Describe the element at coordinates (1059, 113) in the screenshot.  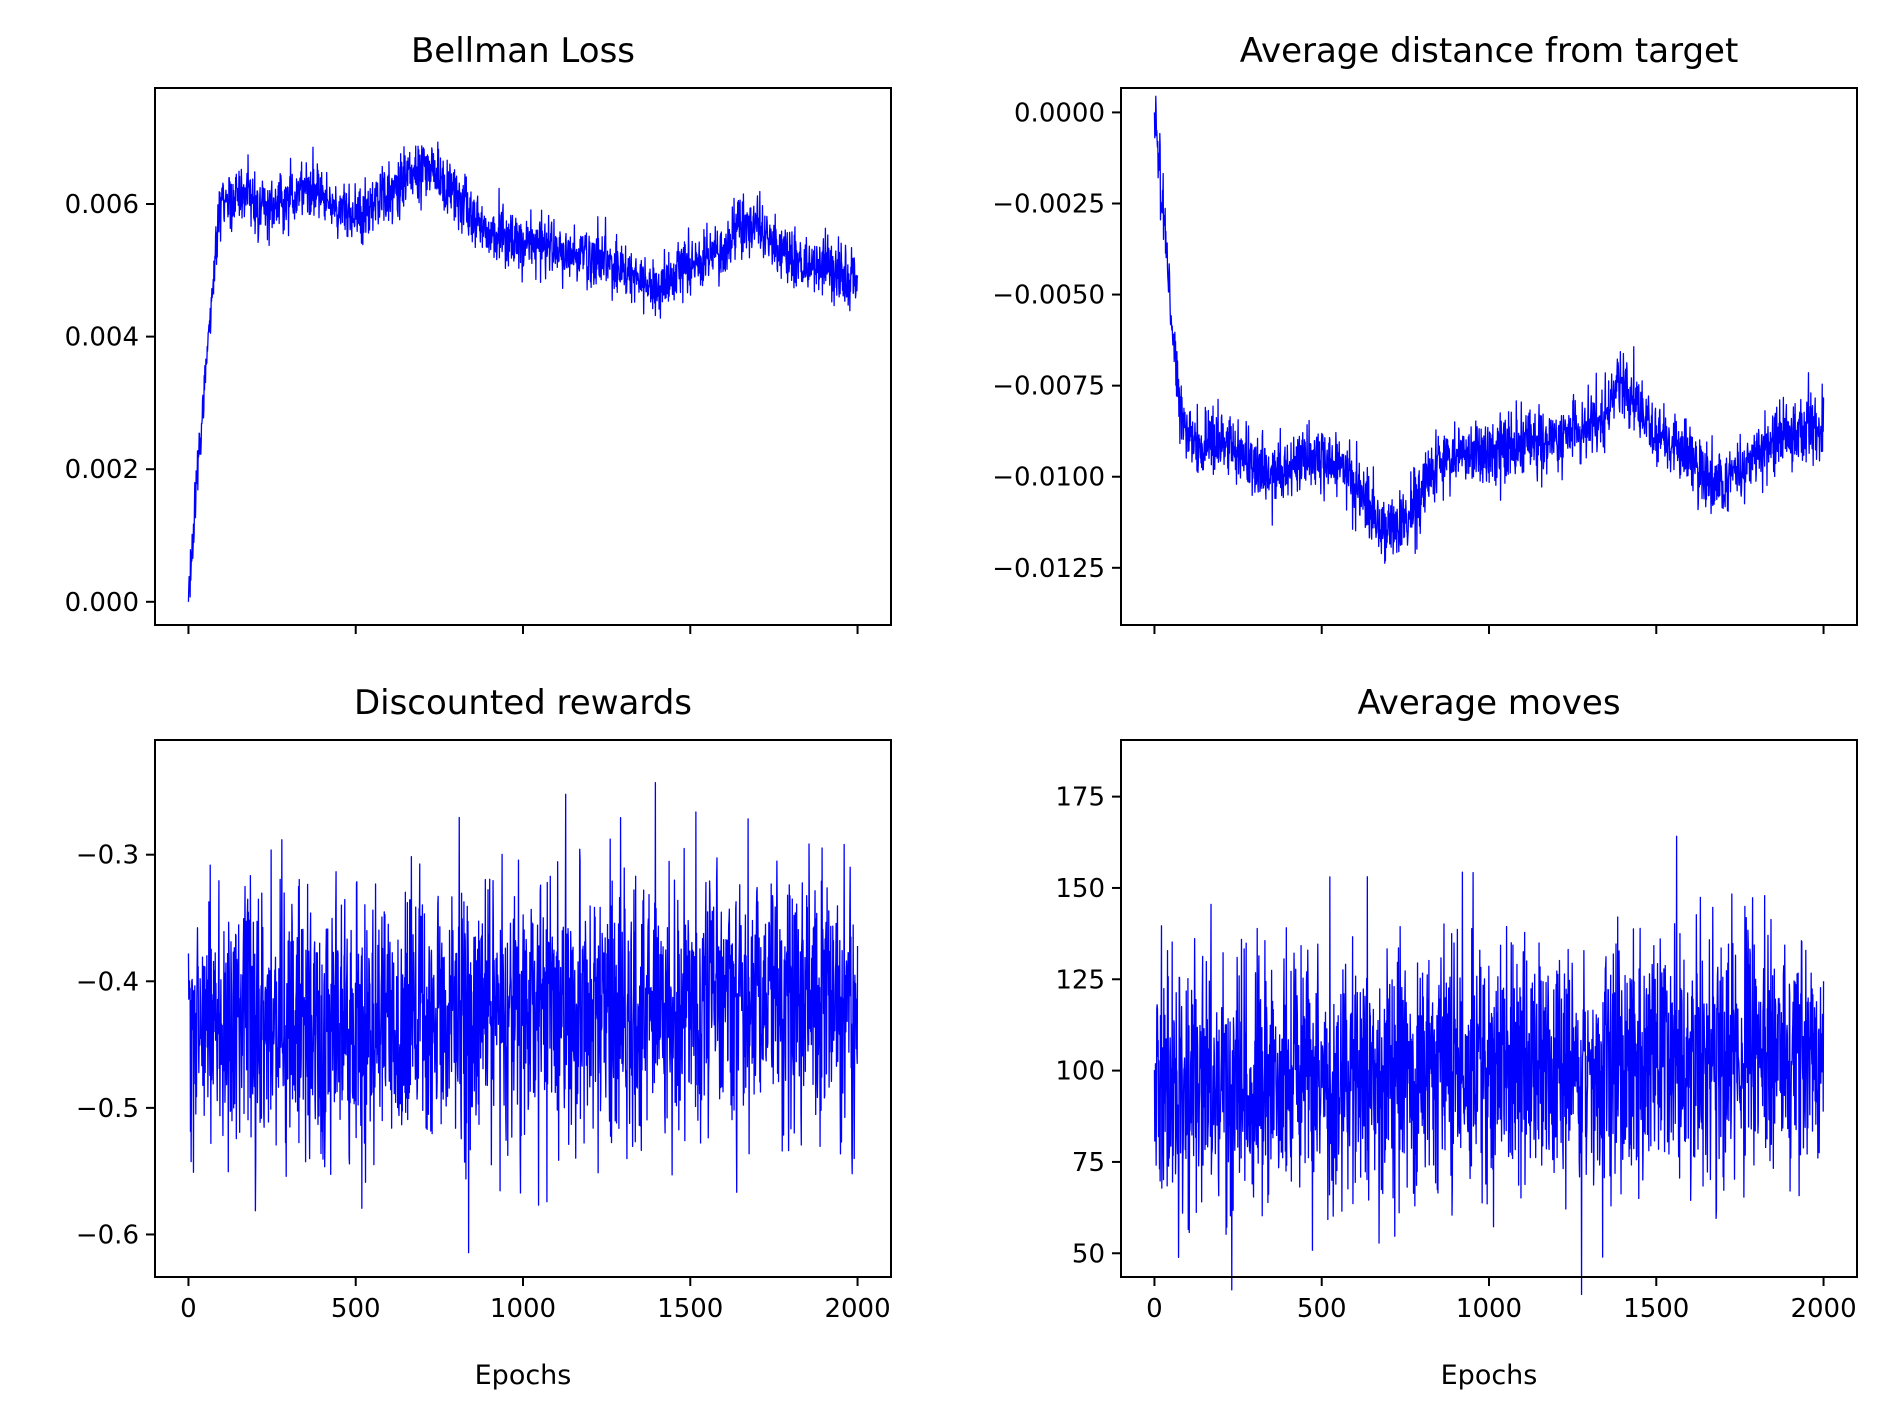
I see `y-tick-label: 0.0000` at that location.